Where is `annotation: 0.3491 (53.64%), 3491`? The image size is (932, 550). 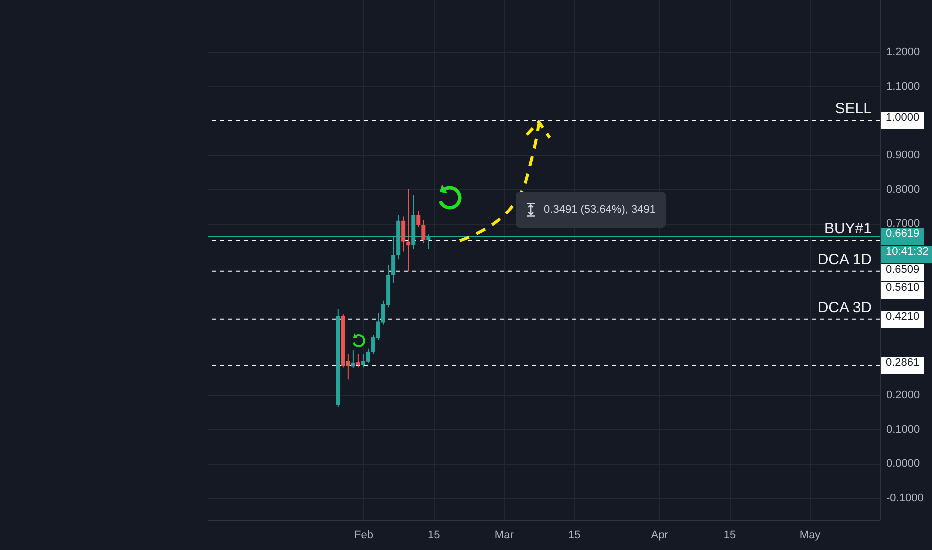
annotation: 0.3491 (53.64%), 3491 is located at coordinates (600, 210).